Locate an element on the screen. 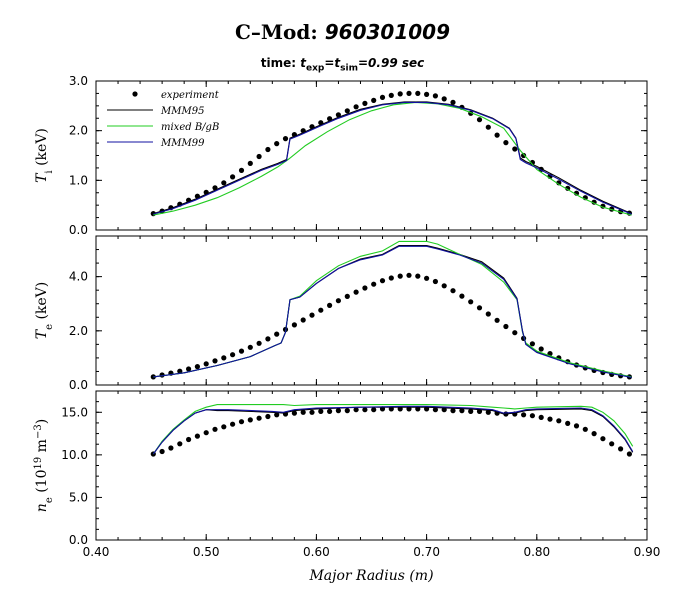 The image size is (685, 596). subtitle-t1: t is located at coordinates (303, 63).